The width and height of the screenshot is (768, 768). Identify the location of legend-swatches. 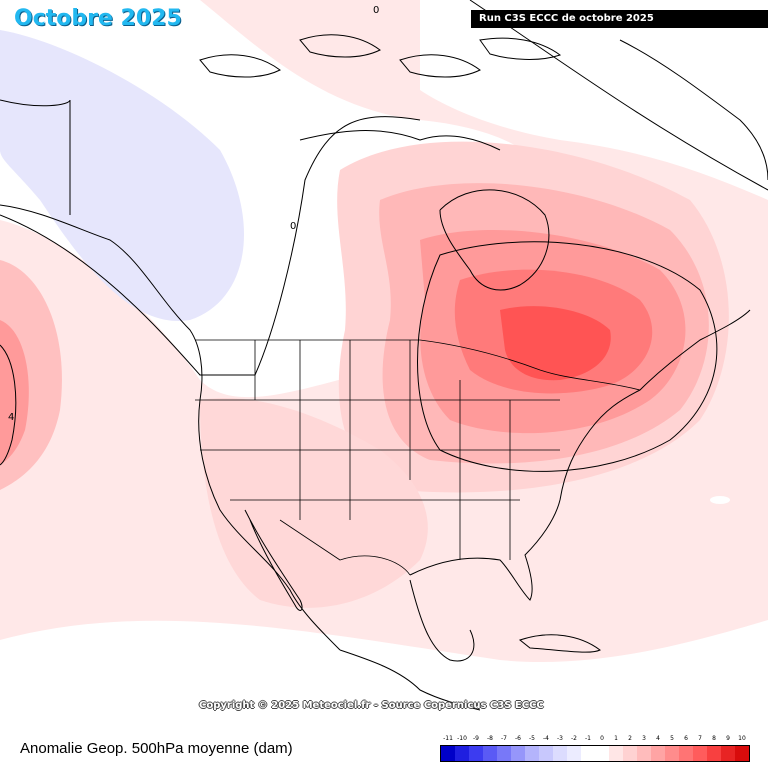
(595, 753).